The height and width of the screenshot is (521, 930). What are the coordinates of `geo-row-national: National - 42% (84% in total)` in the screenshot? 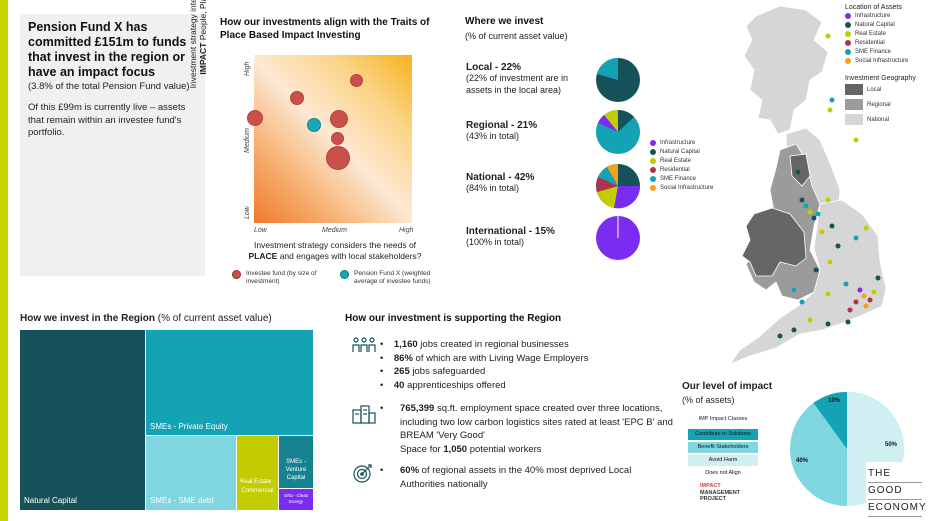 It's located at (500, 182).